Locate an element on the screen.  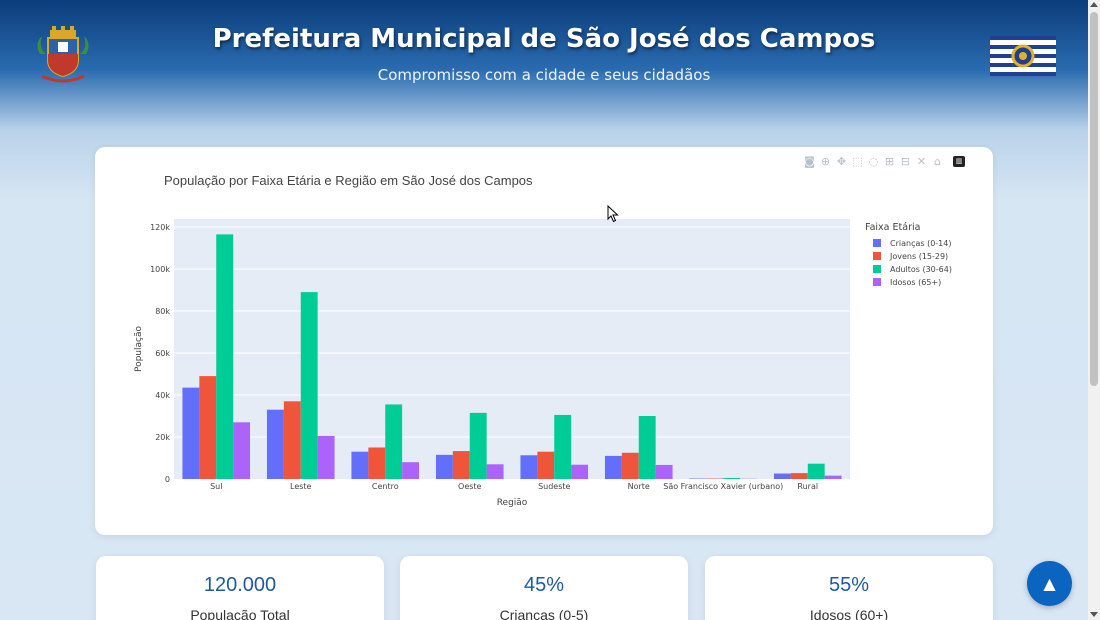
scroll-up-arrow-icon is located at coordinates (1094, 4).